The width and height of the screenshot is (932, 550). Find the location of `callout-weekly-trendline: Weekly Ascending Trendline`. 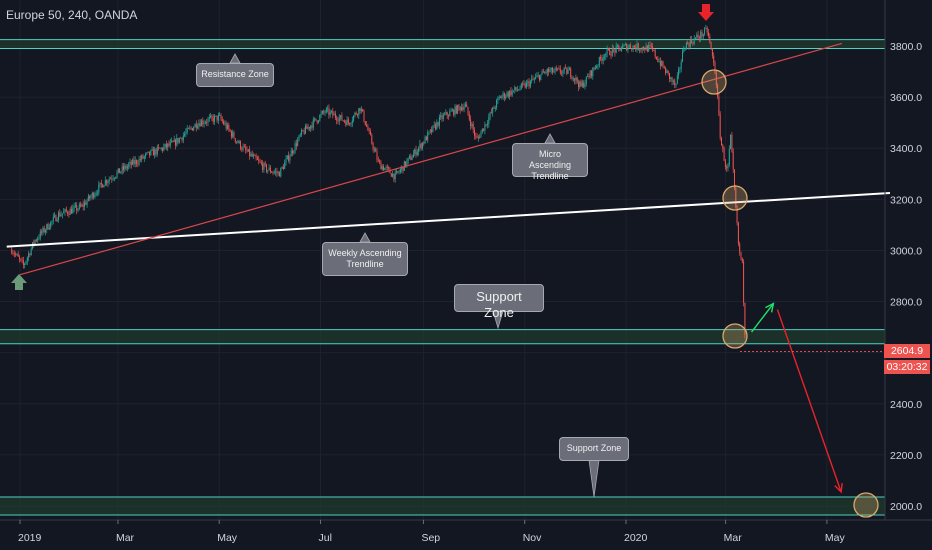

callout-weekly-trendline: Weekly Ascending Trendline is located at coordinates (365, 259).